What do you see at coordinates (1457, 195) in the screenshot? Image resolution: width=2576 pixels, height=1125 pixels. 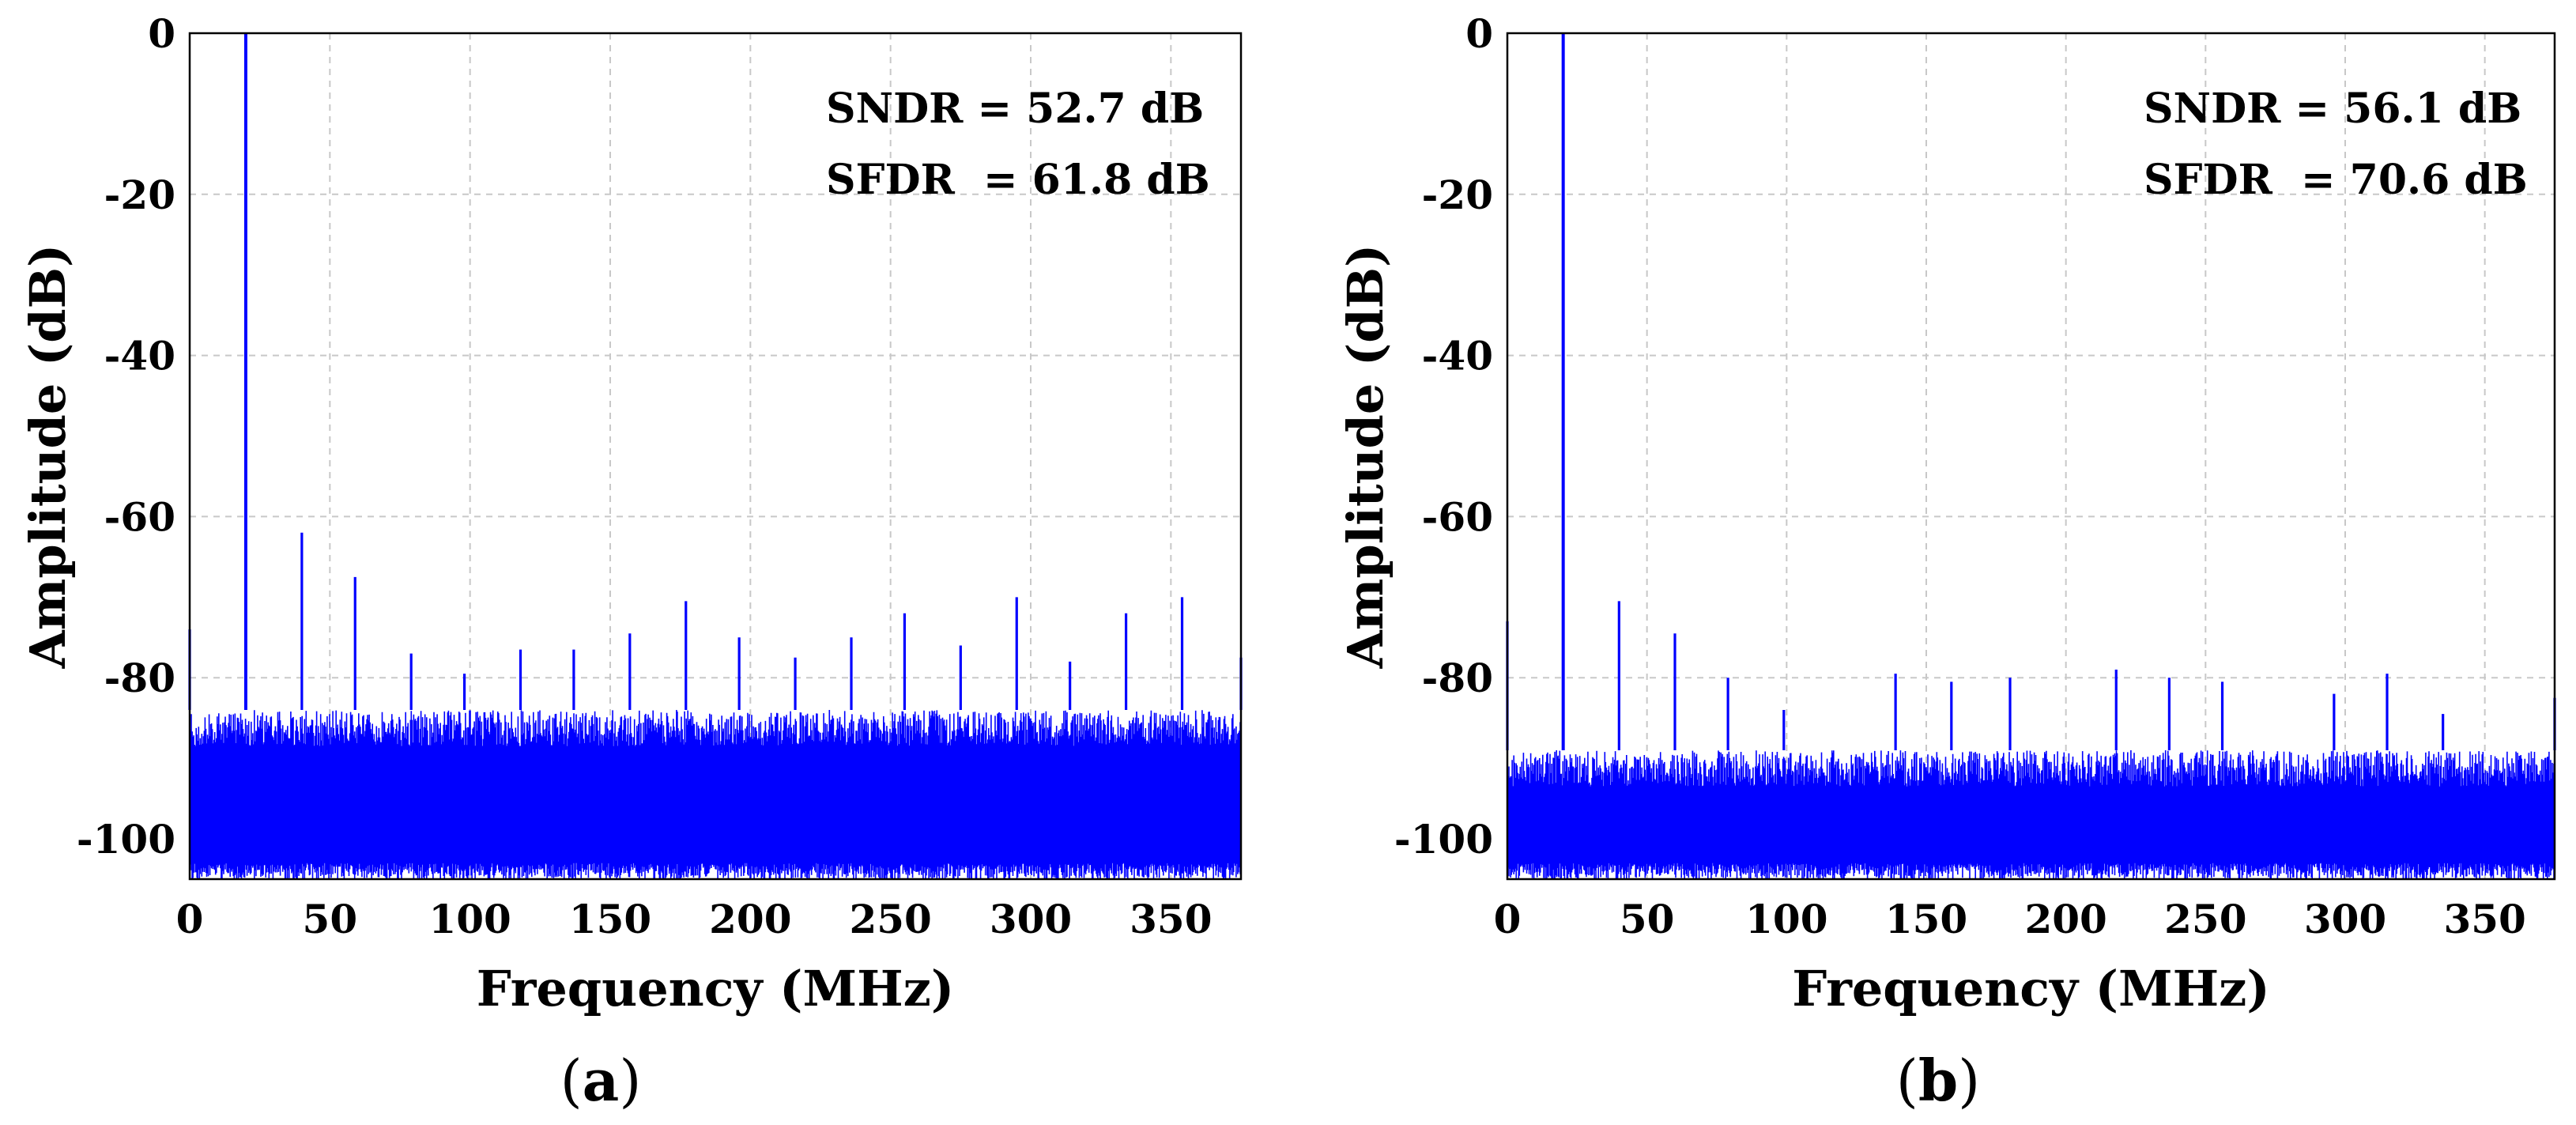 I see `y-tick-label-b: -20` at bounding box center [1457, 195].